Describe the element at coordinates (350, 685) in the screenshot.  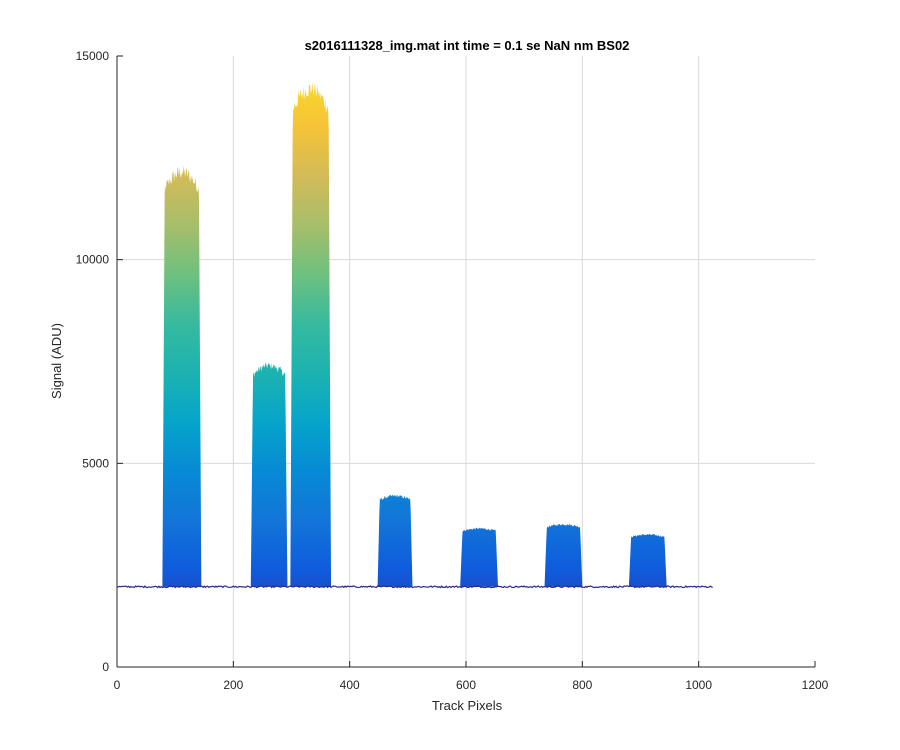
I see `x-tick-label-2: 400` at that location.